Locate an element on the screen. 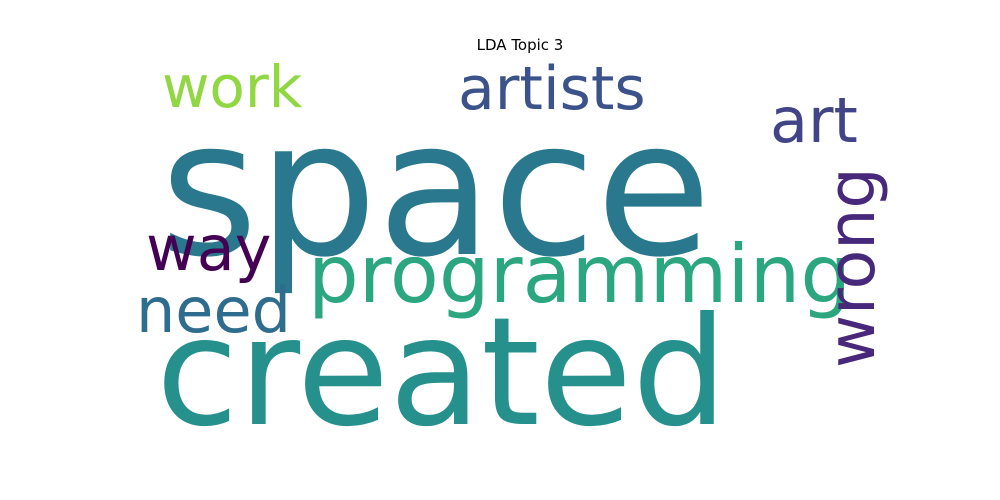  chart-title: LDA Topic 3 is located at coordinates (520, 45).